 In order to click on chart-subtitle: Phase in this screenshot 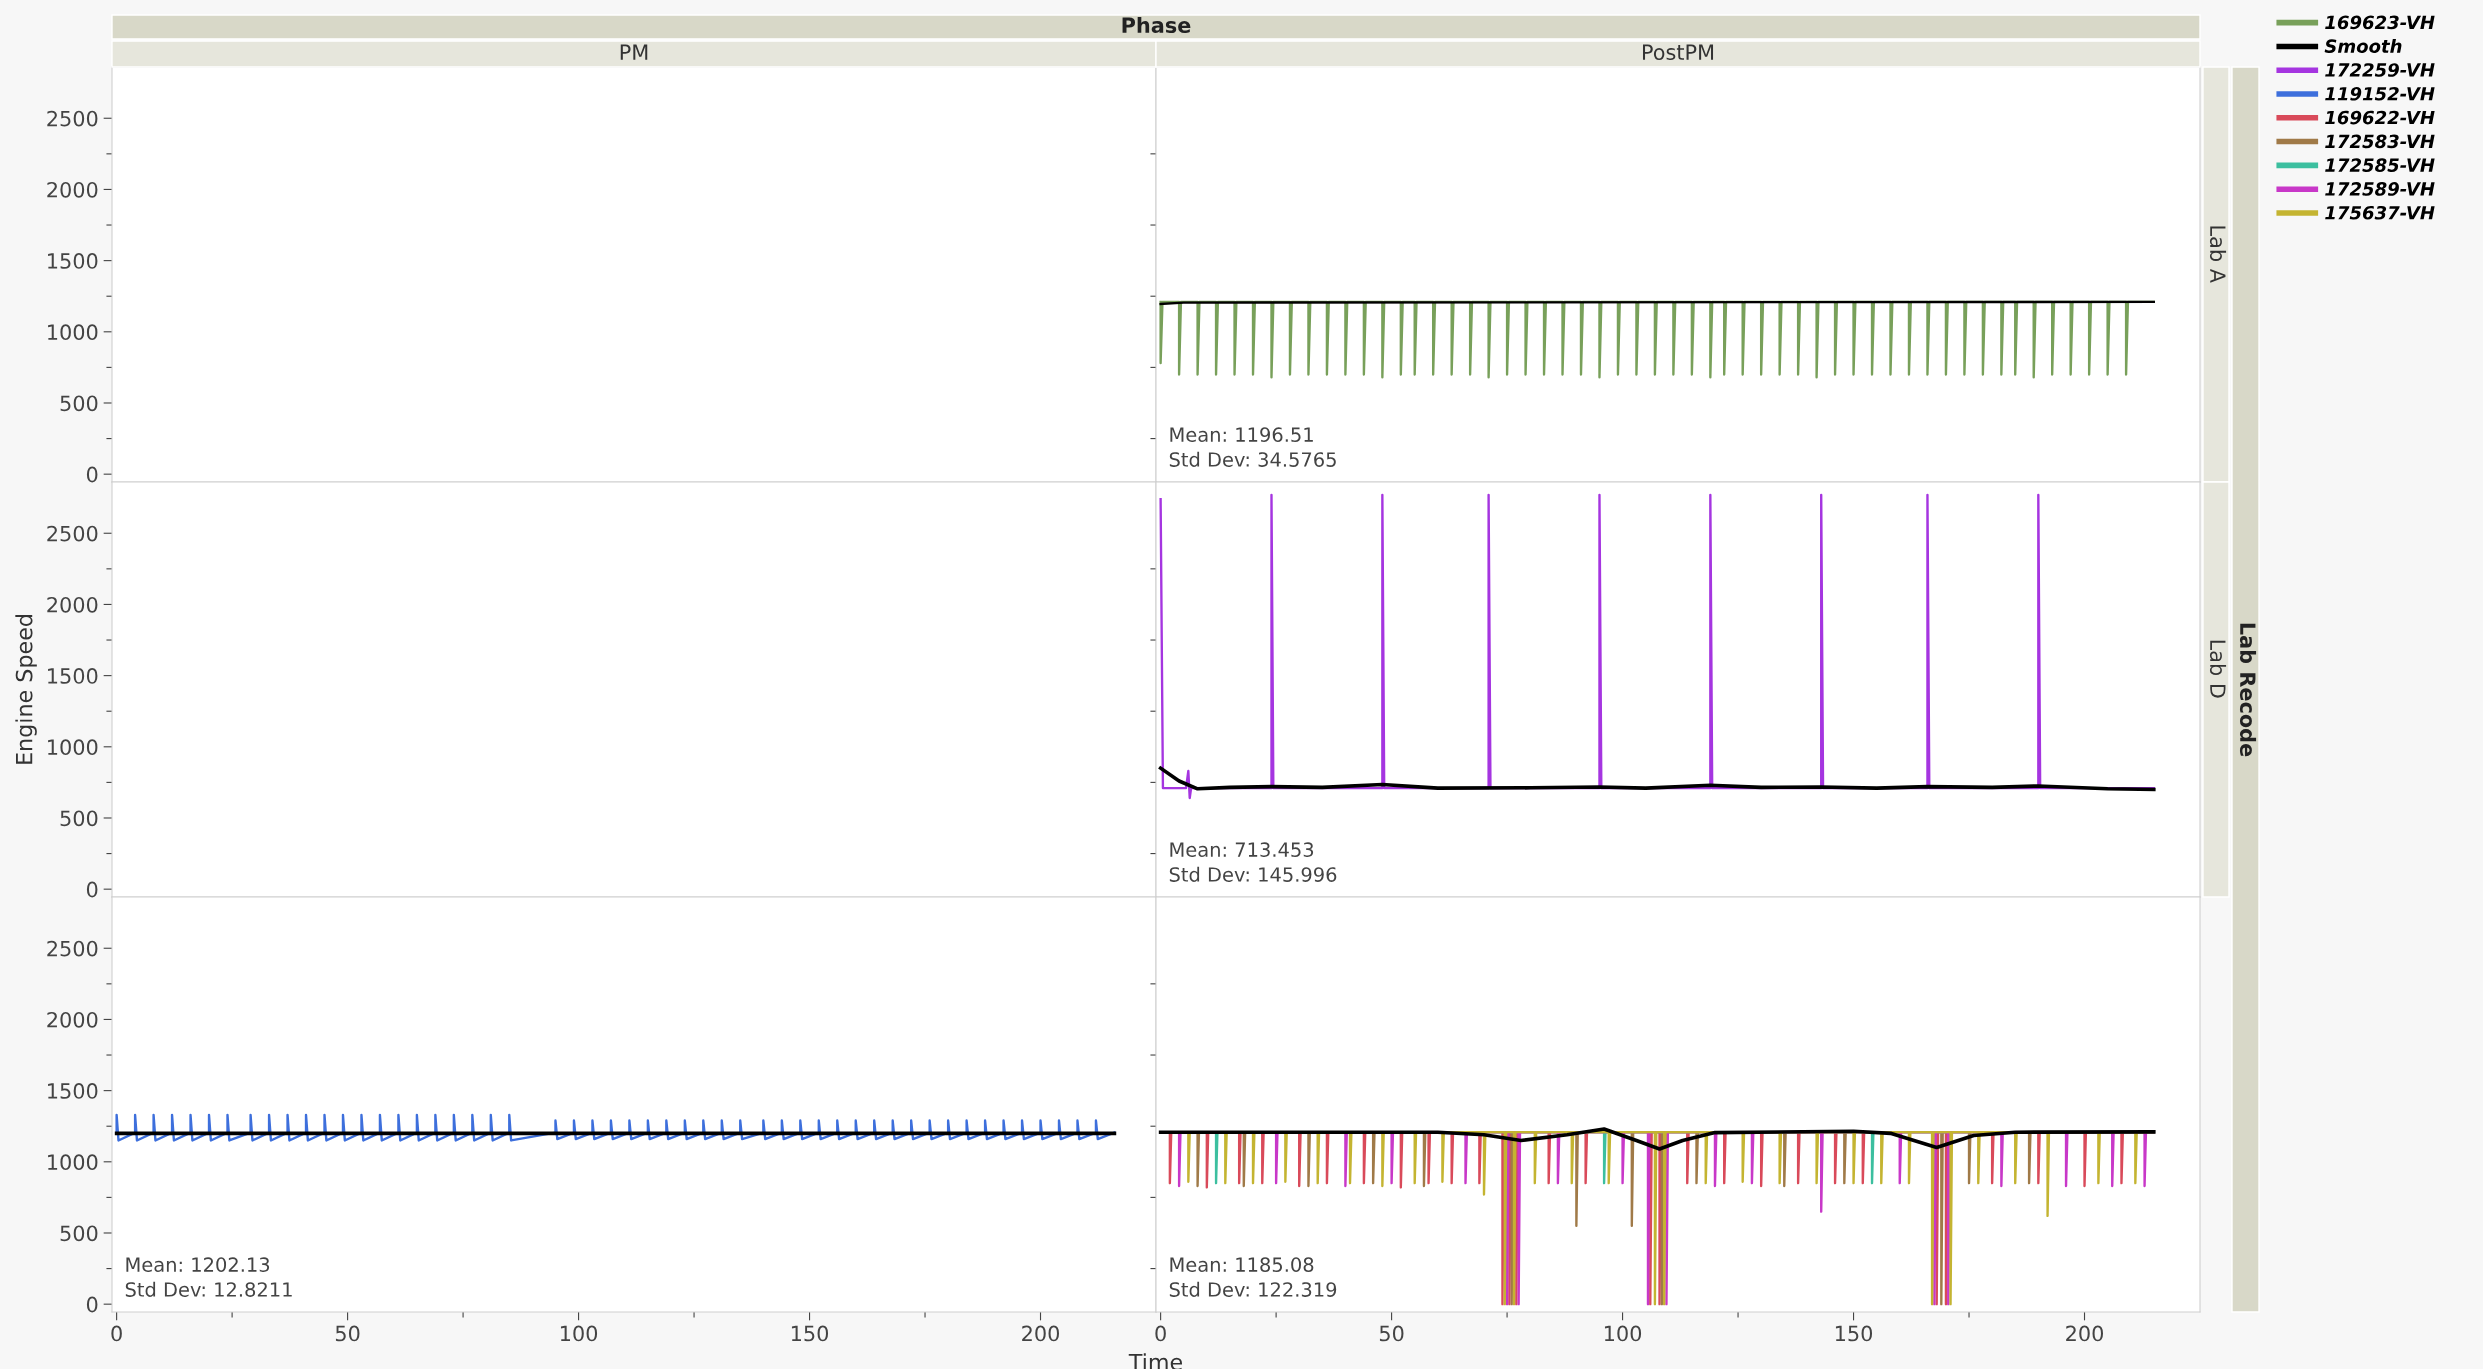, I will do `click(1156, 25)`.